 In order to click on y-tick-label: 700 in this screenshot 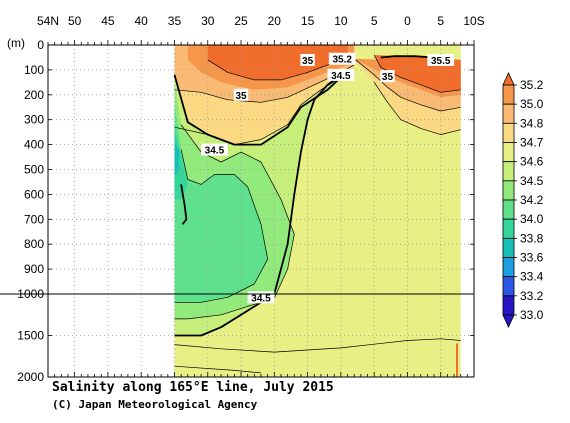, I will do `click(34, 219)`.